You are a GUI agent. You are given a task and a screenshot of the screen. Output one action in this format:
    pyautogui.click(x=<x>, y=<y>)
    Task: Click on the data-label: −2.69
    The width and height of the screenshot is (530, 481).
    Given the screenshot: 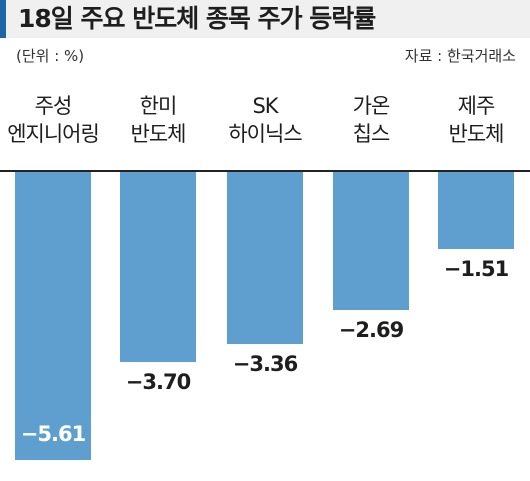 What is the action you would take?
    pyautogui.click(x=371, y=329)
    